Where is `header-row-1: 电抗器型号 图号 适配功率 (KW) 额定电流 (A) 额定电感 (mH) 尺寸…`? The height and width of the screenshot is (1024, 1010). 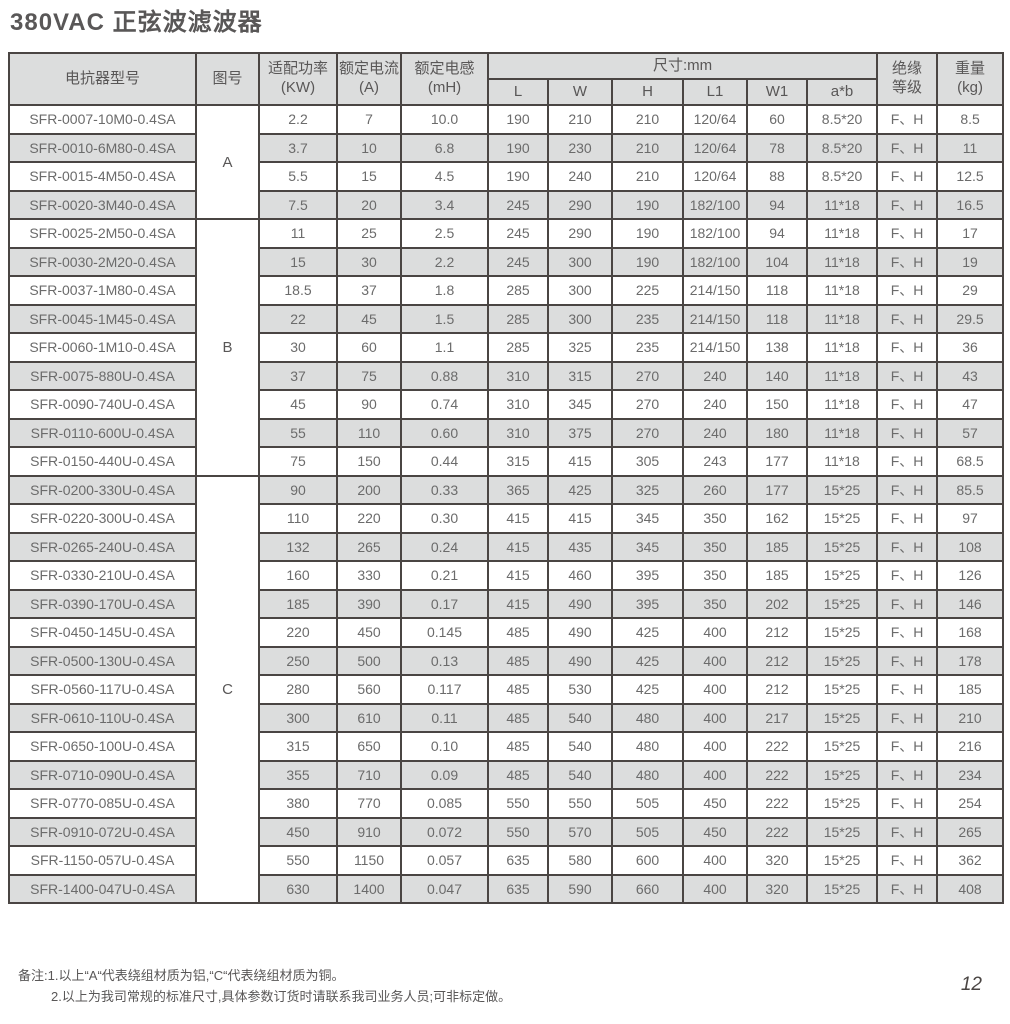 header-row-1: 电抗器型号 图号 适配功率 (KW) 额定电流 (A) 额定电感 (mH) 尺寸… is located at coordinates (506, 79).